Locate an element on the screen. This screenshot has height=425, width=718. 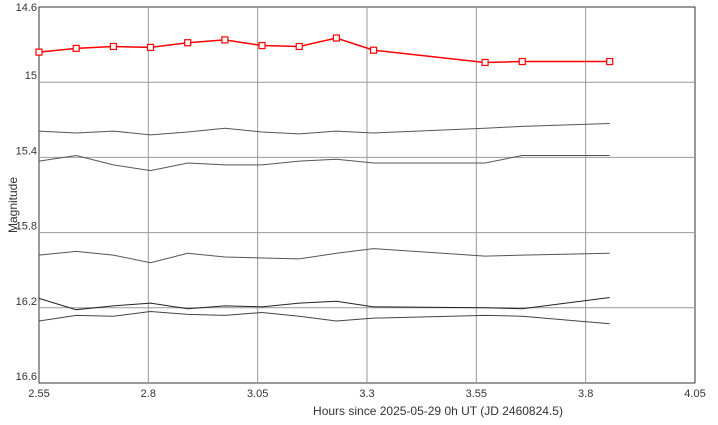
x-tick-label: 2.55 is located at coordinates (38, 394).